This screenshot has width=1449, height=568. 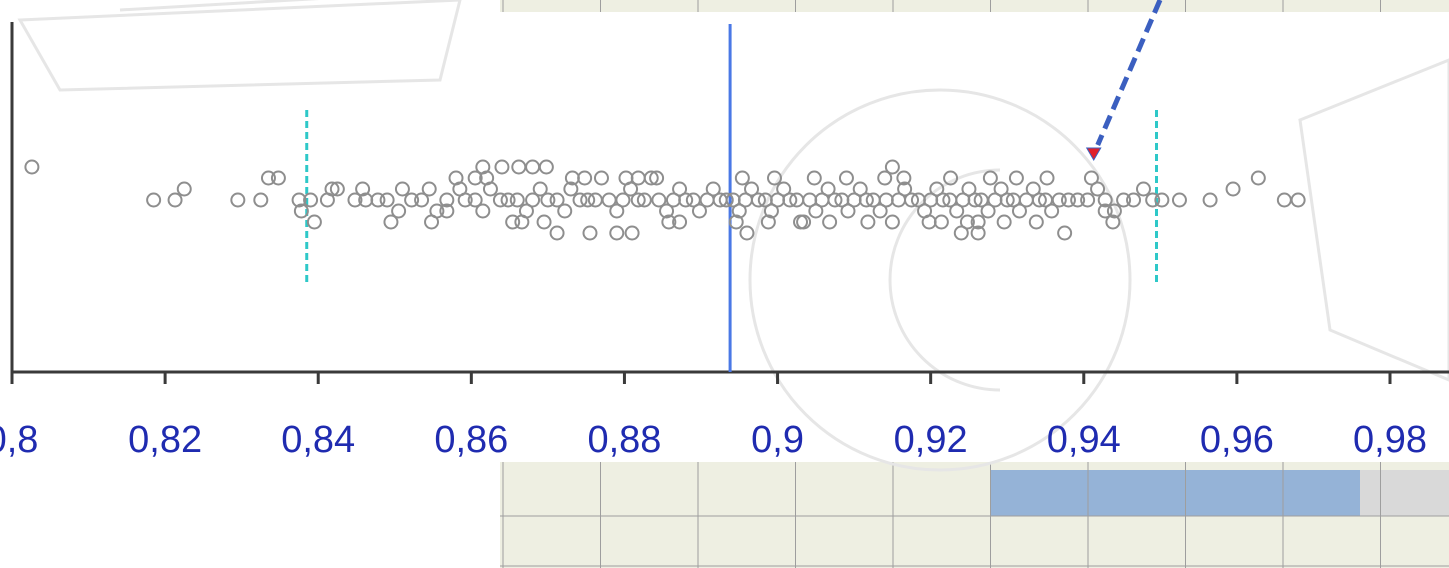 I want to click on x-ticks, so click(x=701, y=378).